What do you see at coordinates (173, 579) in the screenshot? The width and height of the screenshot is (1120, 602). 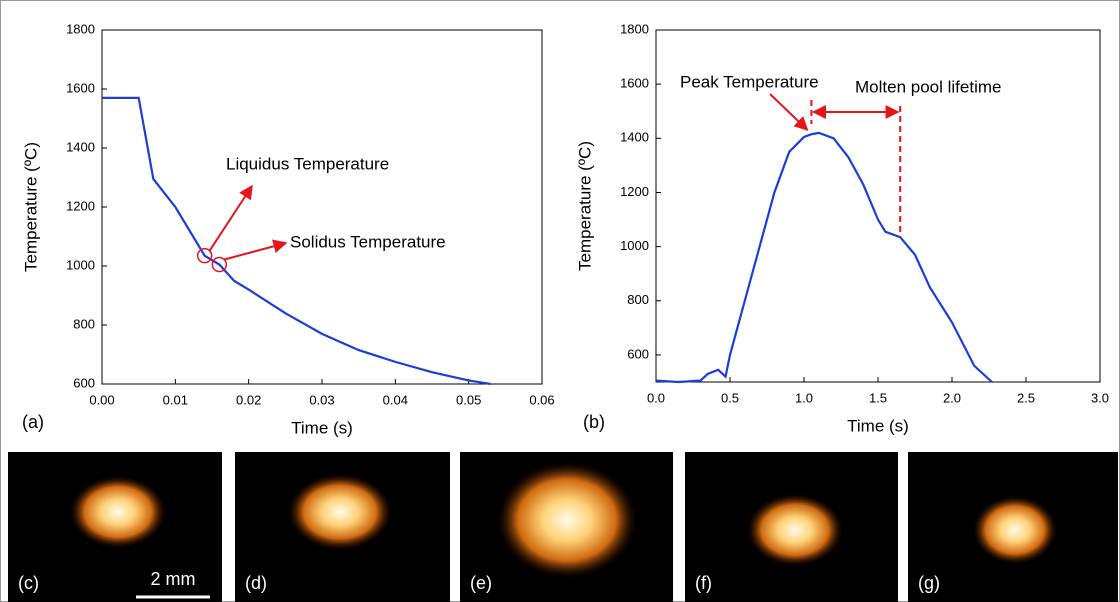 I see `scale-bar-label: 2 mm` at bounding box center [173, 579].